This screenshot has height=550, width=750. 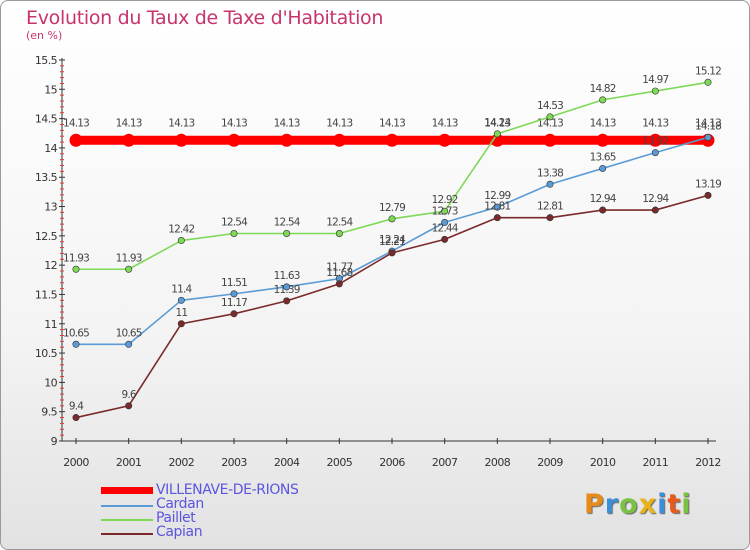 I want to click on y-tick-label: 14.5, so click(x=46, y=119).